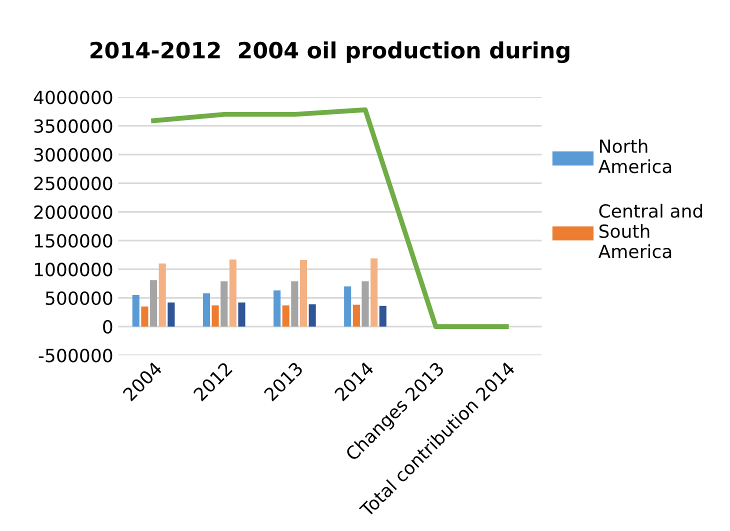 This screenshot has height=531, width=730. Describe the element at coordinates (73, 212) in the screenshot. I see `y-tick-label: 2000000` at that location.